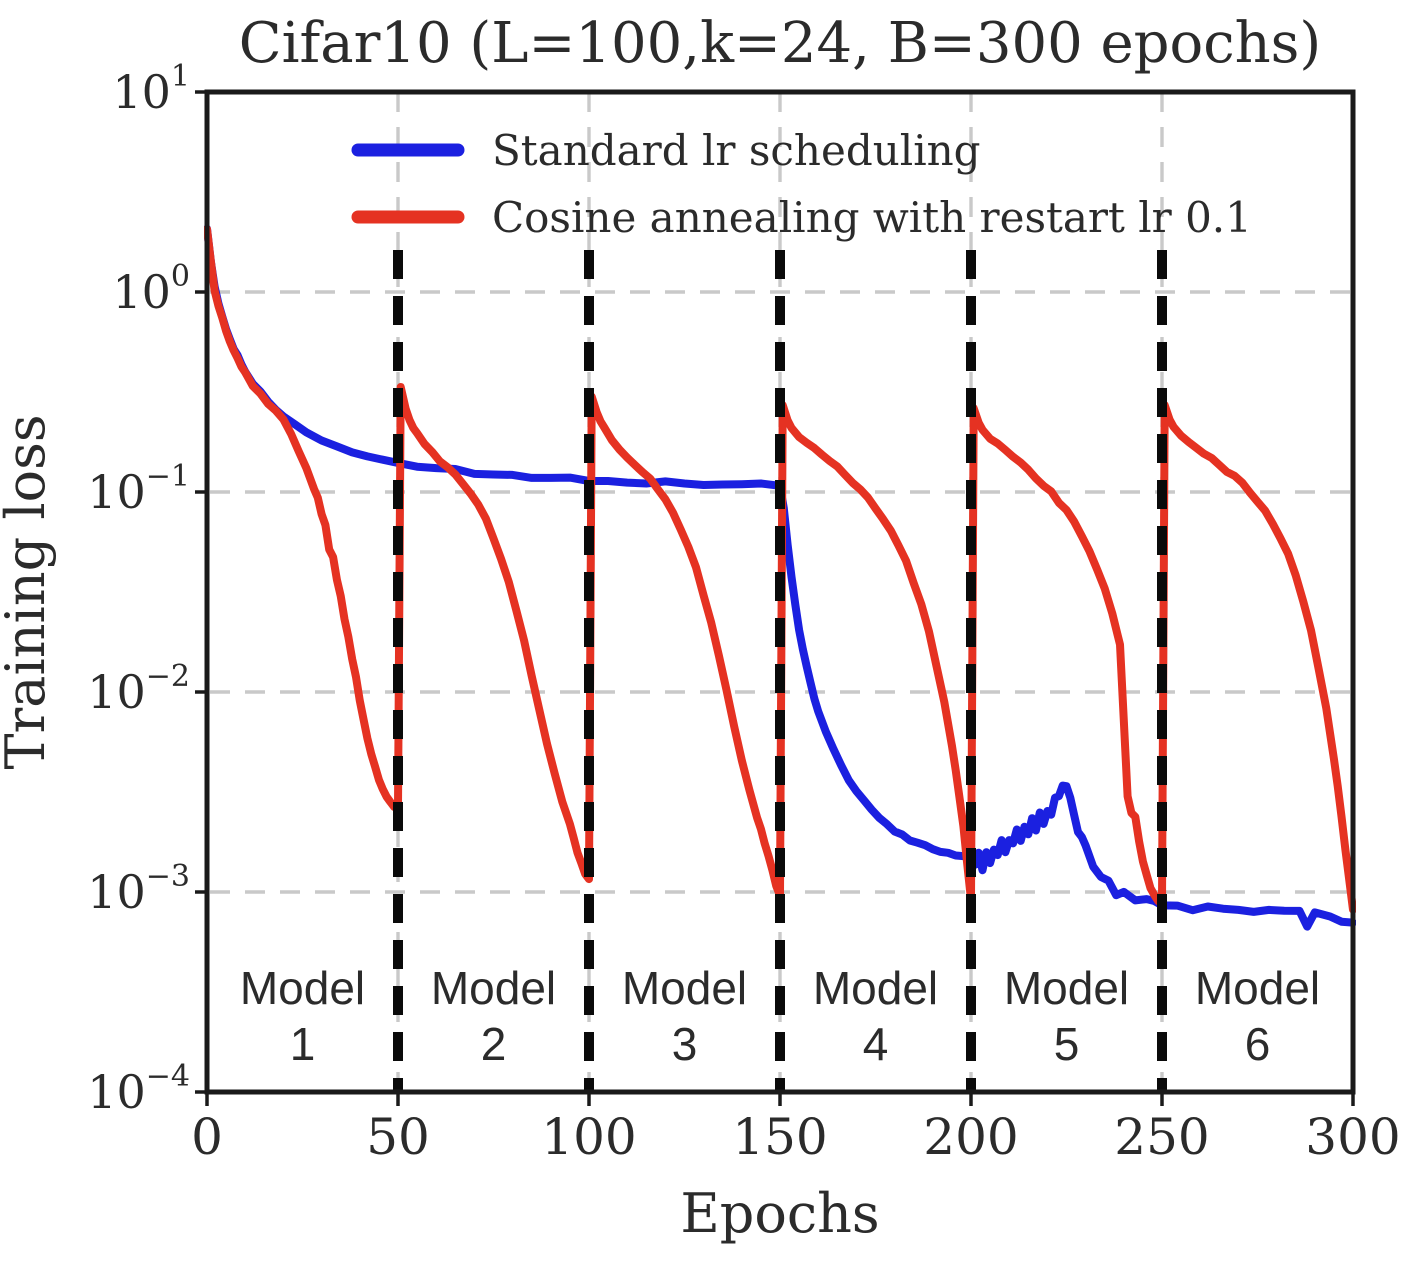 The width and height of the screenshot is (1416, 1264). I want to click on segment-number: 1, so click(303, 1044).